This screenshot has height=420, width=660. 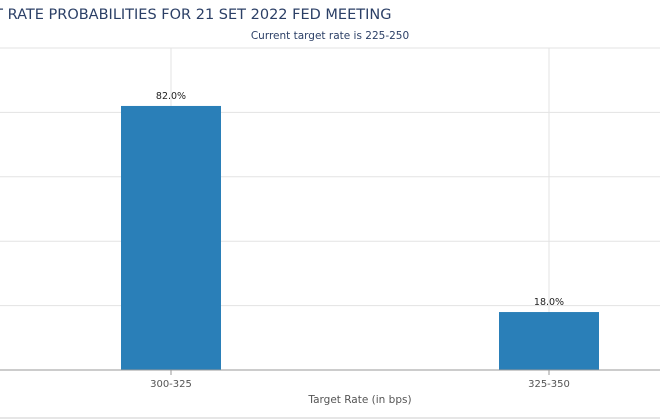 What do you see at coordinates (171, 384) in the screenshot?
I see `x-tick-label-300-325: 300-325` at bounding box center [171, 384].